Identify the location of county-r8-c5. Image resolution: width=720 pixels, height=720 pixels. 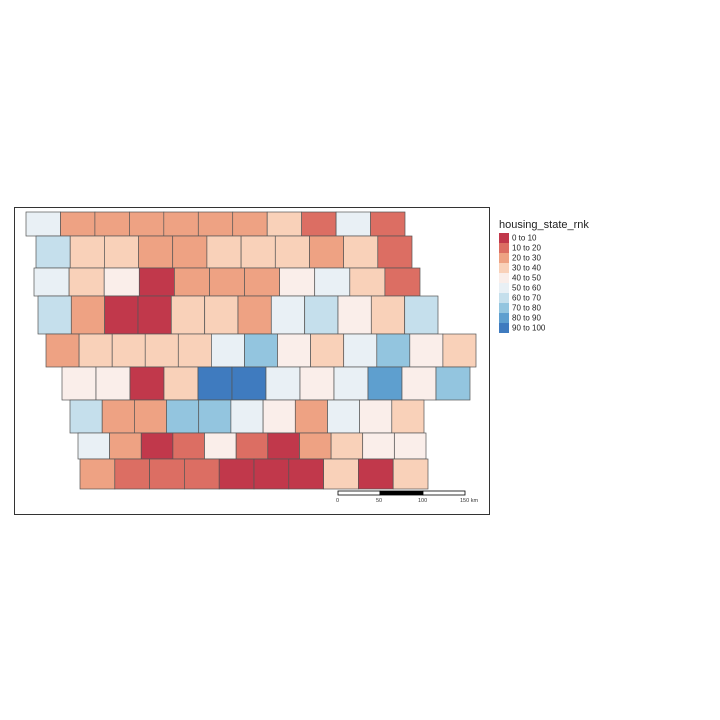
(271, 474).